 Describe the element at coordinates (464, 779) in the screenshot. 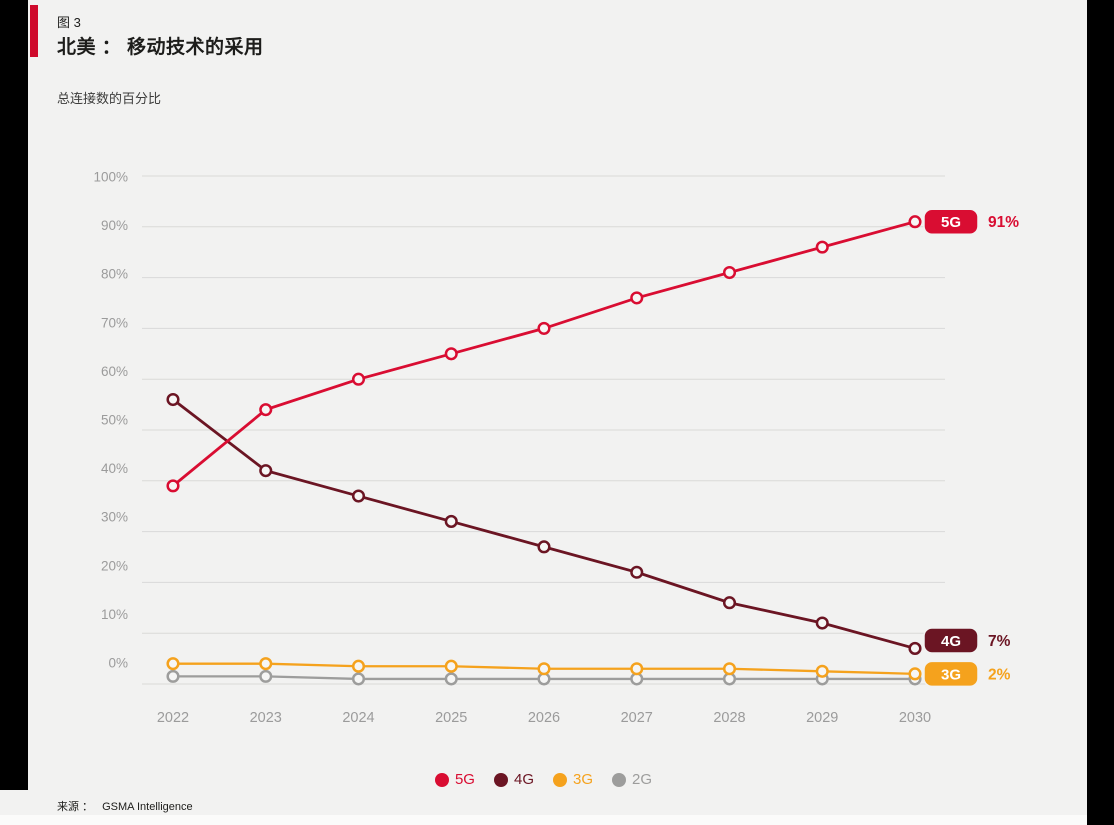

I see `legend-label-5g: 5G` at that location.